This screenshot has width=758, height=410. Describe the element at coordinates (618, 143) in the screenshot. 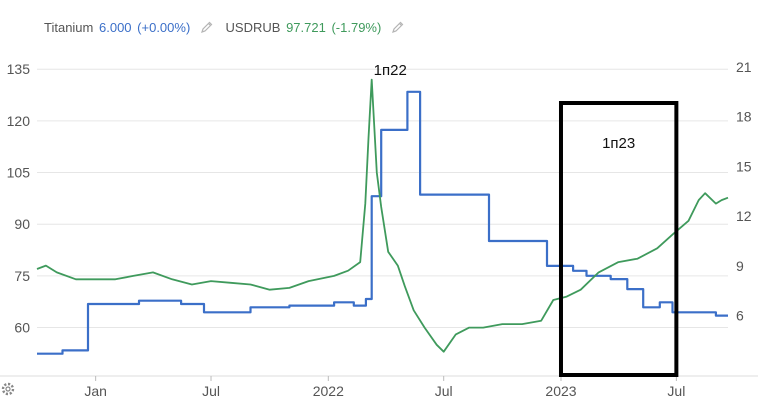

I see `annotation-label-2023: 1п23` at that location.